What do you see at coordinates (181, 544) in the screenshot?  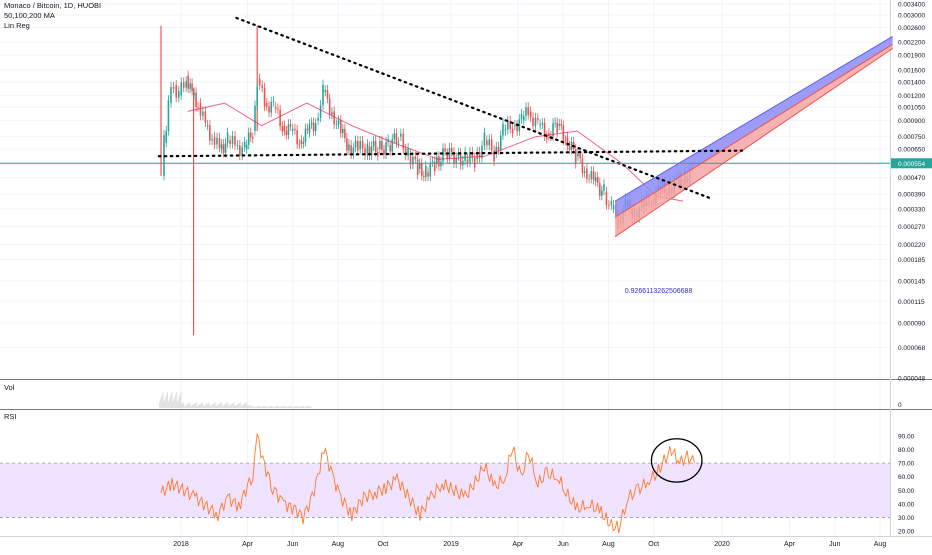 I see `time-tick-label: 2018` at bounding box center [181, 544].